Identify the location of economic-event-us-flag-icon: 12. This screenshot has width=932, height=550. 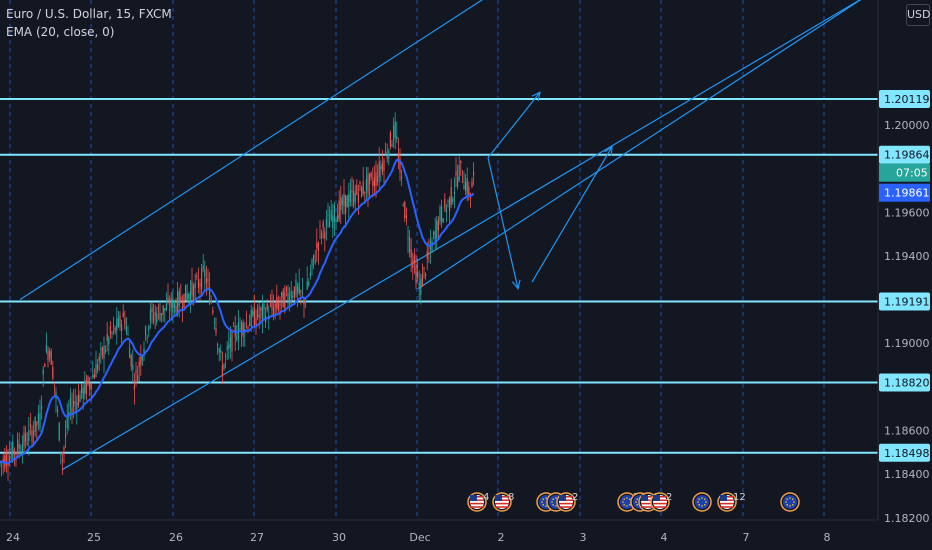
(731, 502).